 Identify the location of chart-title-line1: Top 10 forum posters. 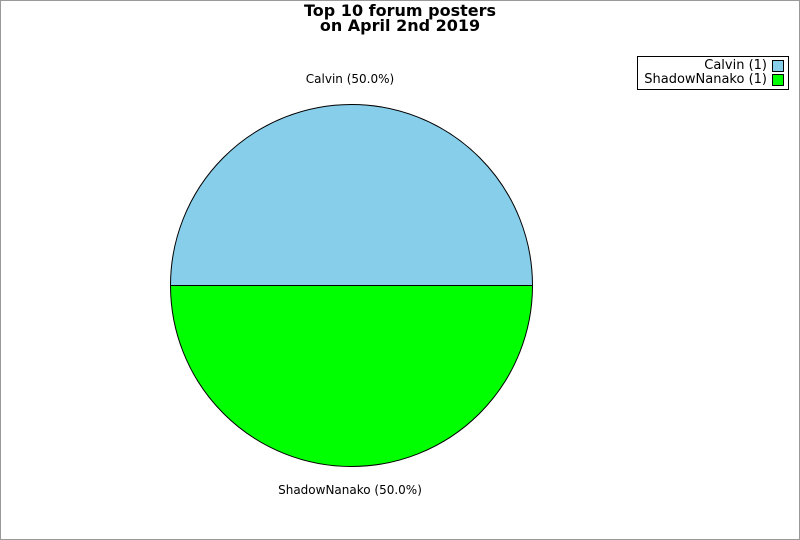
(400, 10).